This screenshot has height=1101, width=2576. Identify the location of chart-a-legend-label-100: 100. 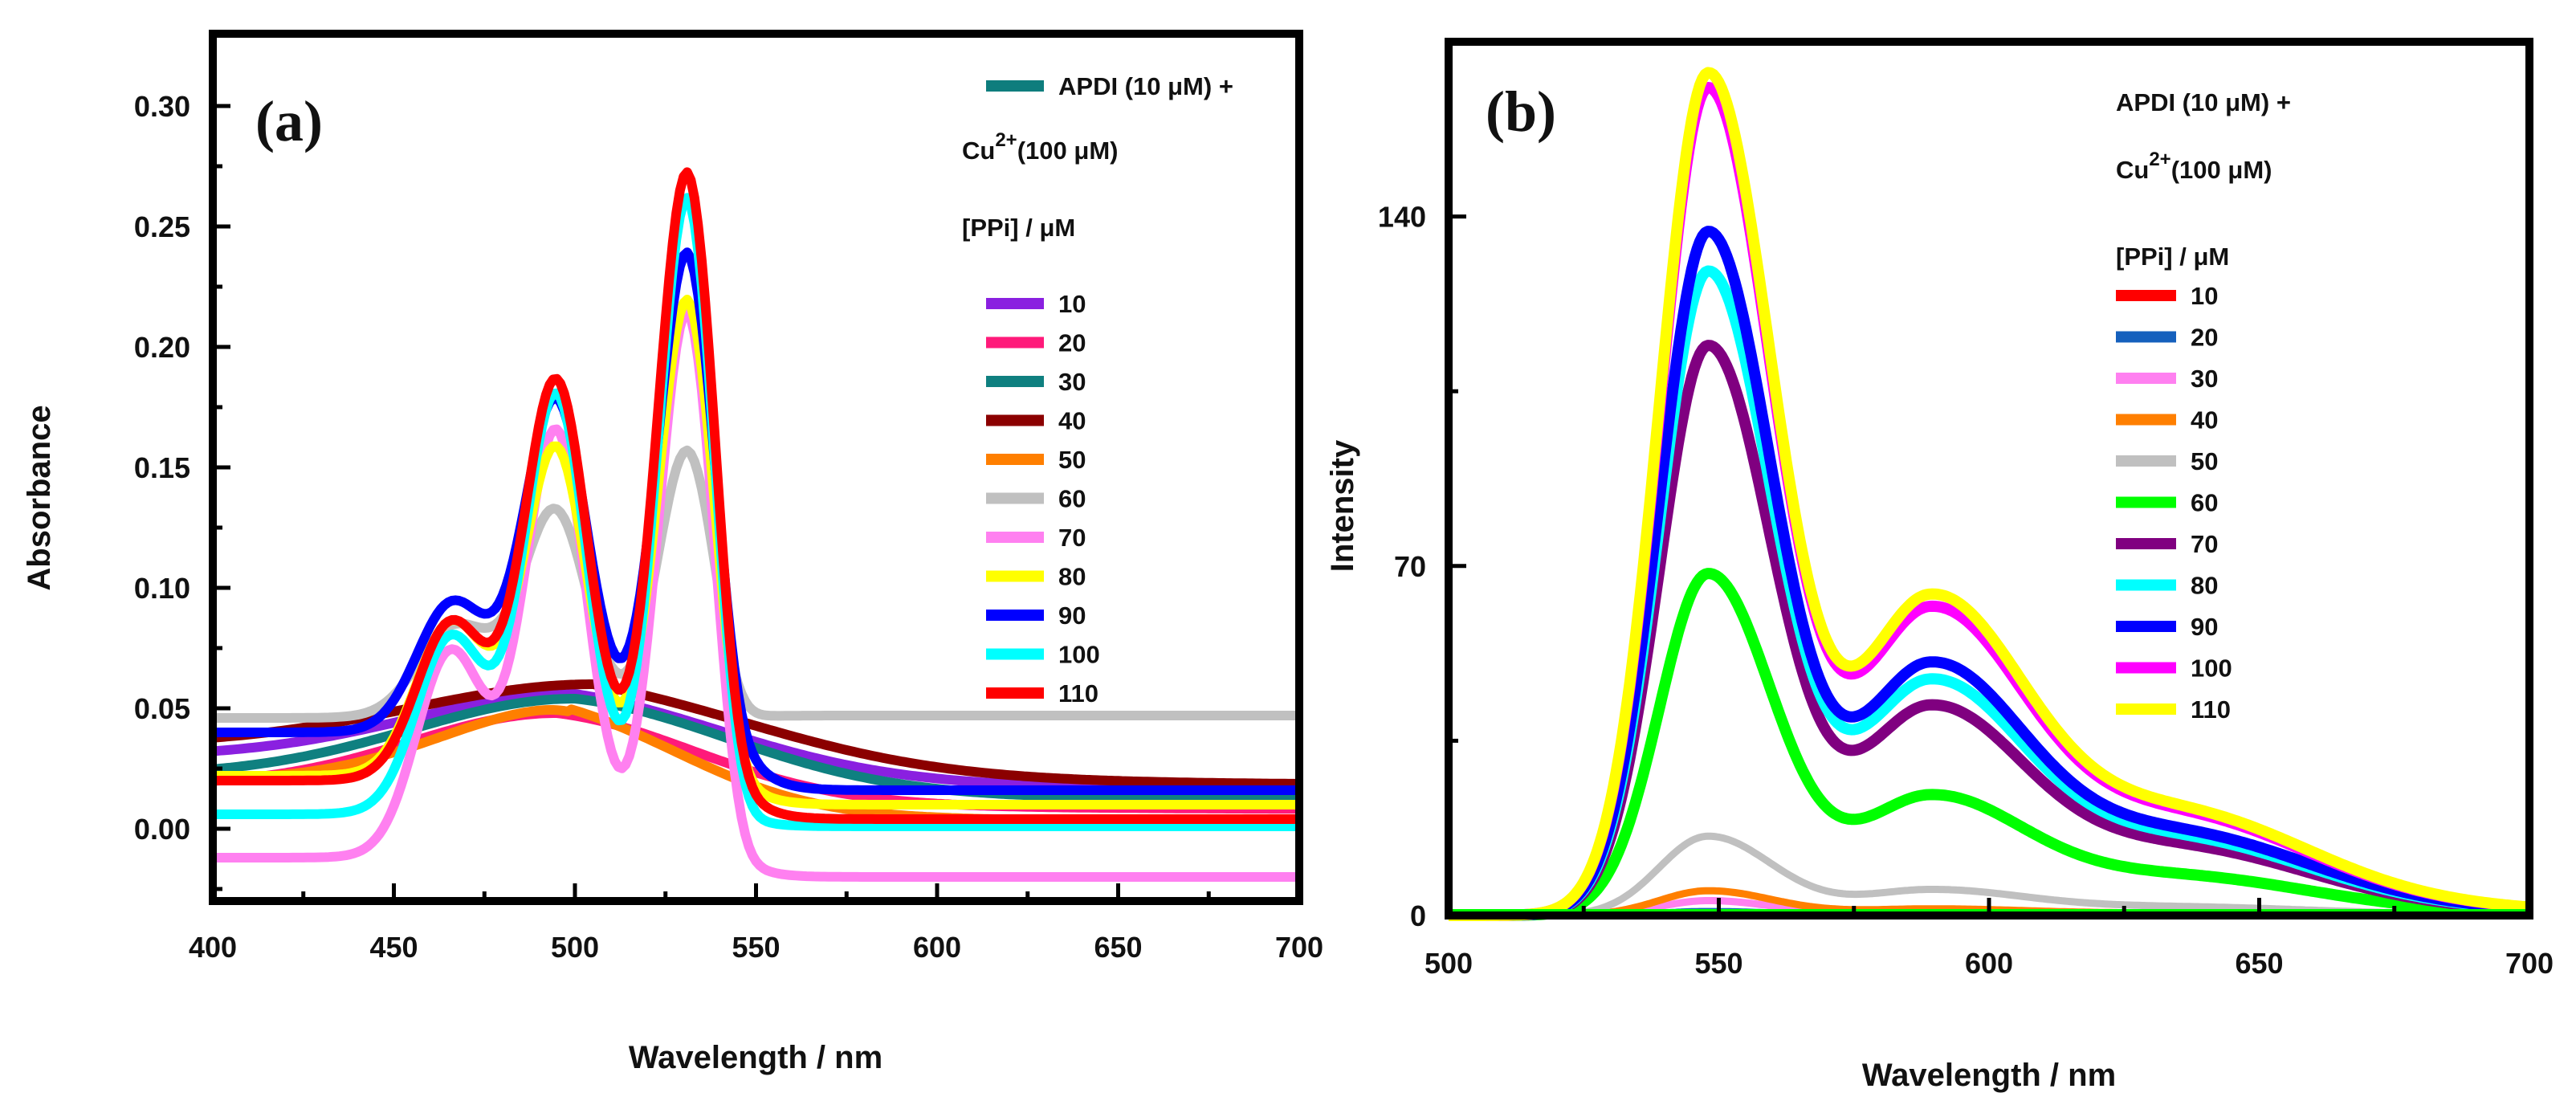
(1079, 655).